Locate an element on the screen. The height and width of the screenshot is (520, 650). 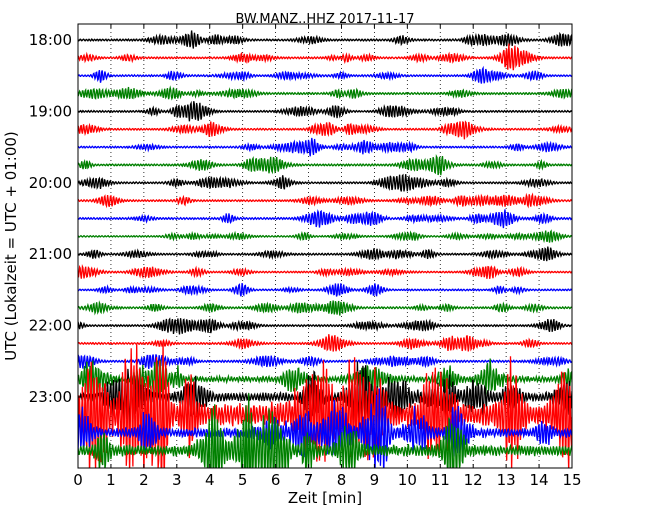
seismogram-trace-1930 is located at coordinates (325, 147).